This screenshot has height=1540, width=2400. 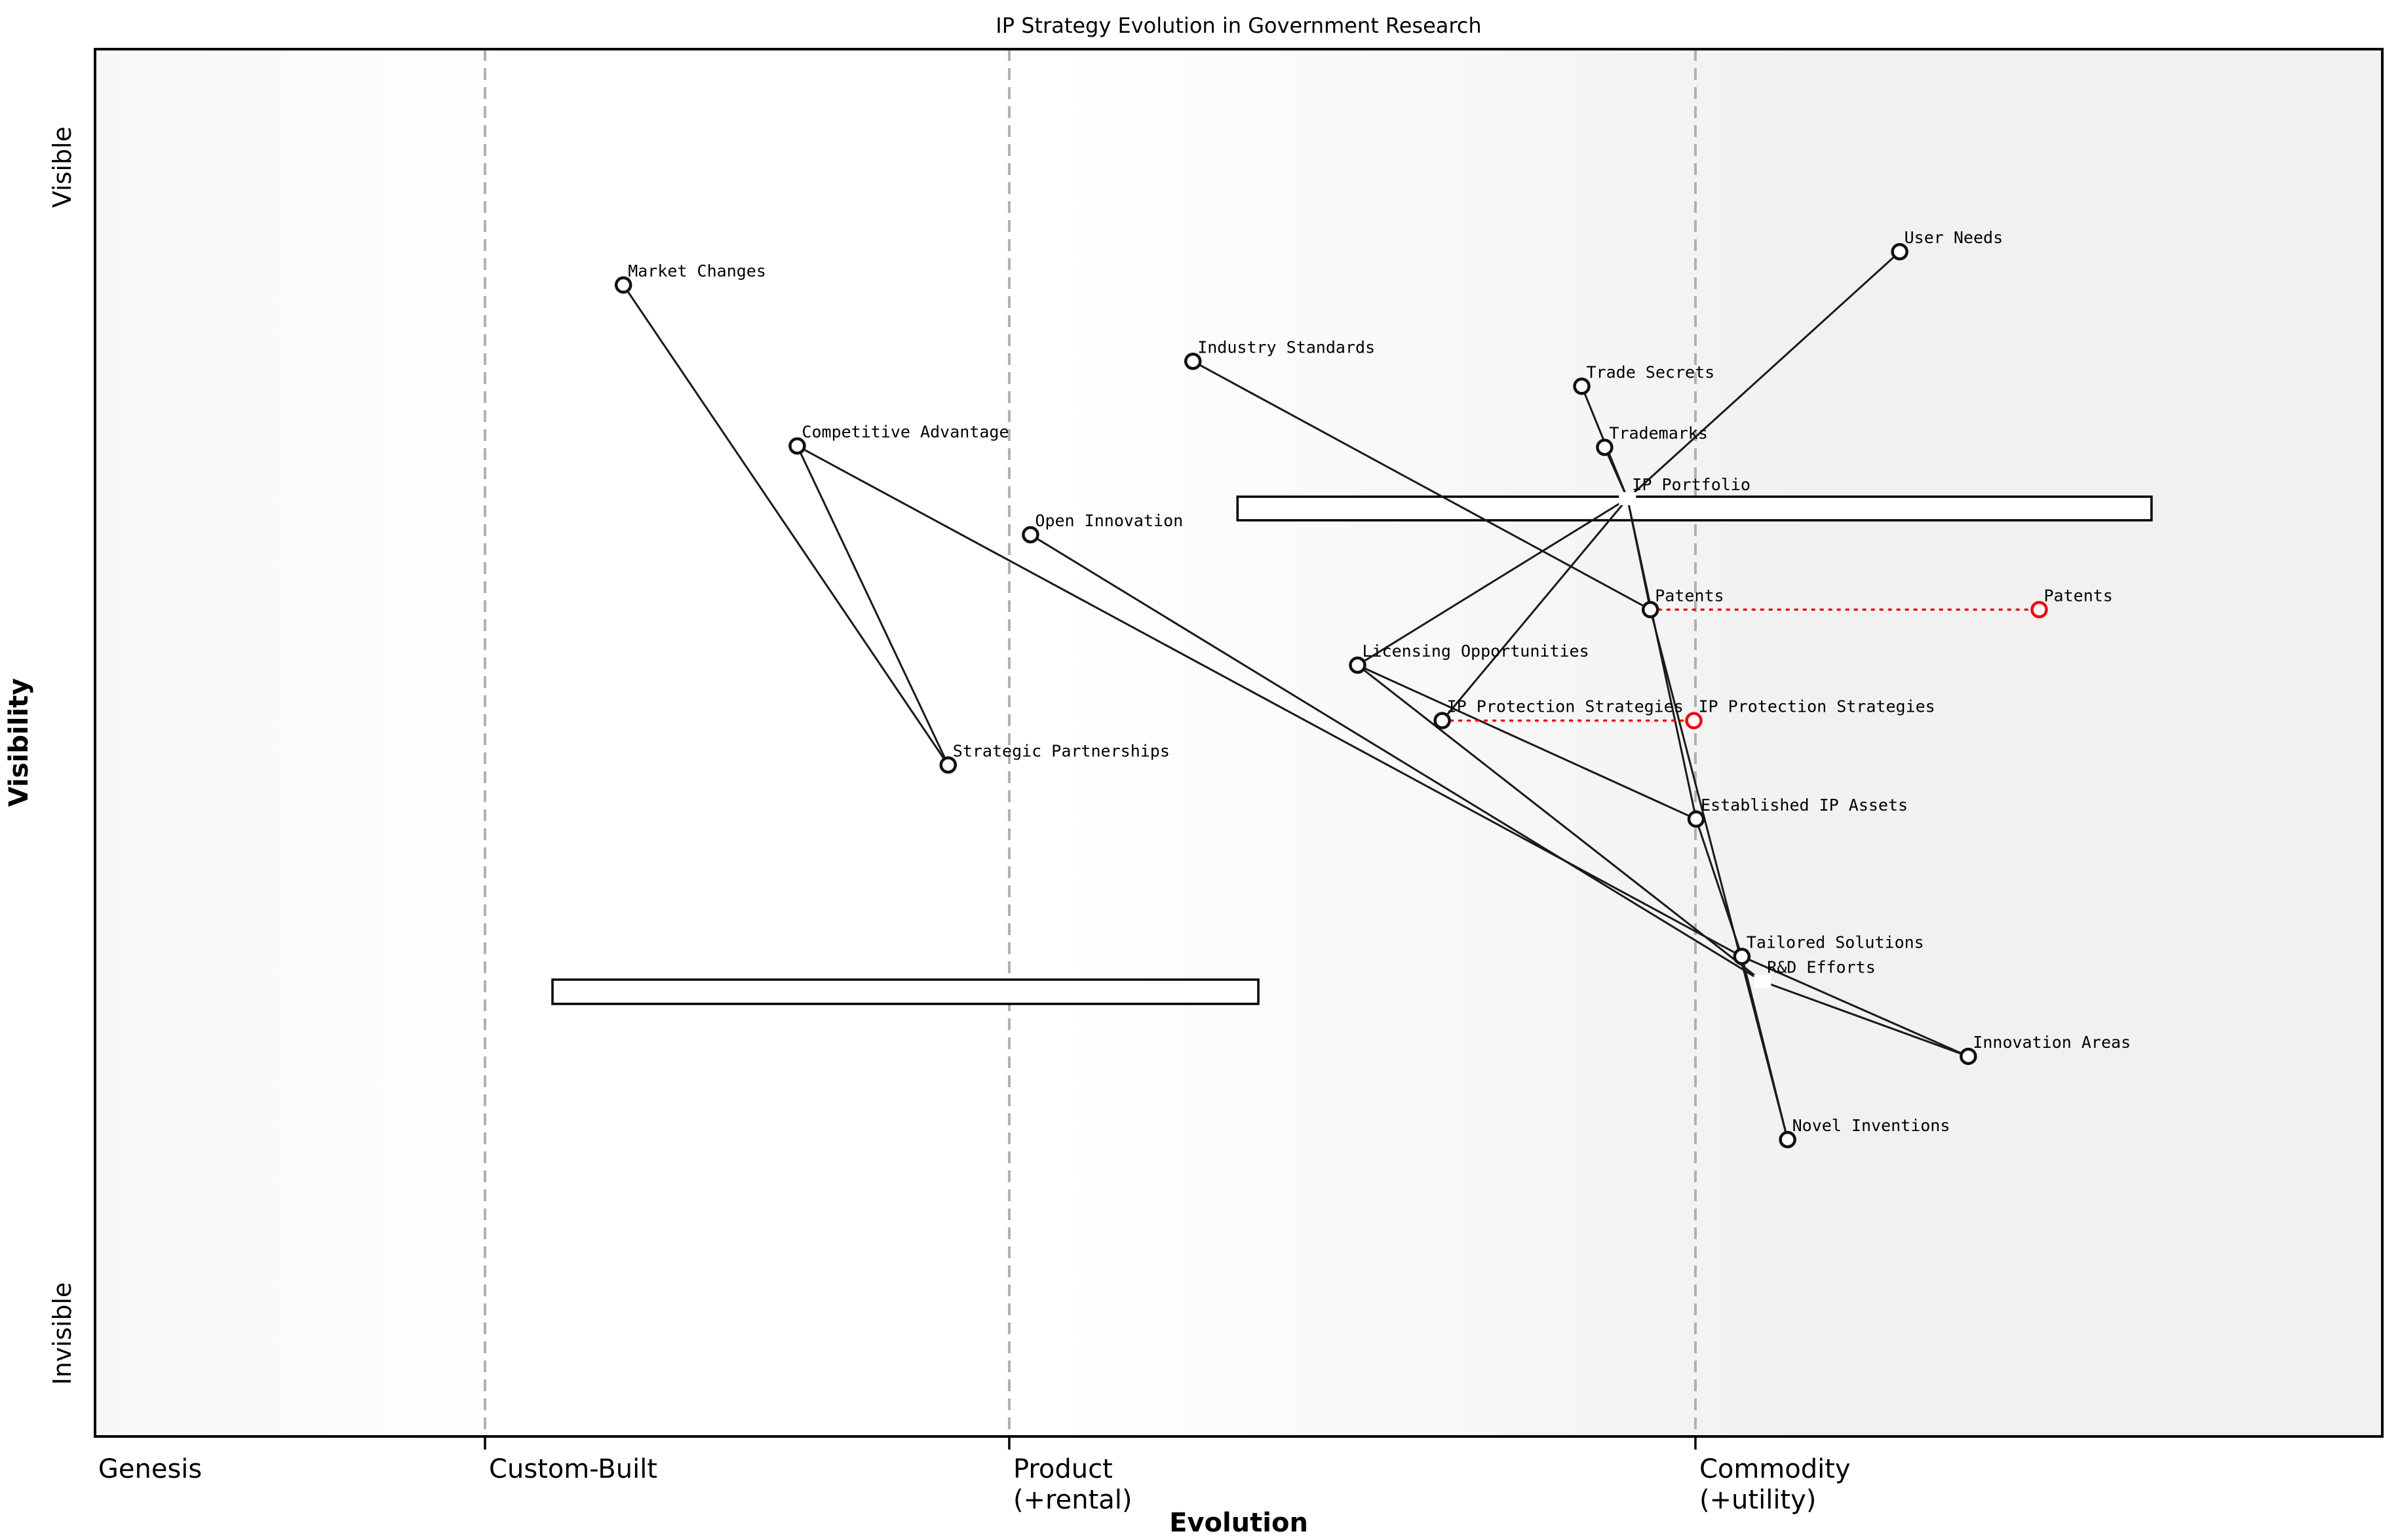 I want to click on node-label-trade_secrets: Trade Secrets, so click(x=1651, y=371).